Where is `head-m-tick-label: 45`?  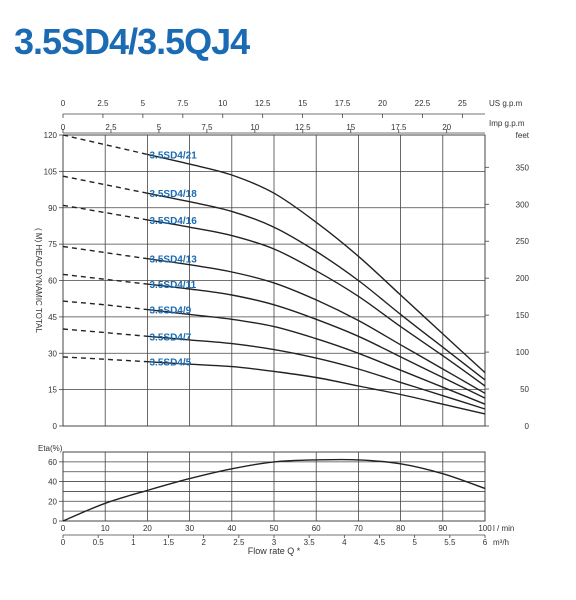
head-m-tick-label: 45 is located at coordinates (52, 317).